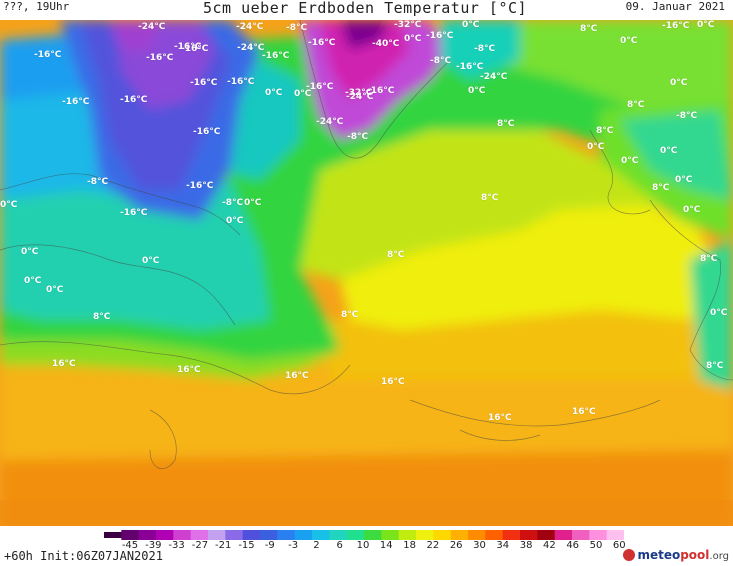 This screenshot has width=733, height=566. I want to click on colorbar-tick: -3, so click(293, 545).